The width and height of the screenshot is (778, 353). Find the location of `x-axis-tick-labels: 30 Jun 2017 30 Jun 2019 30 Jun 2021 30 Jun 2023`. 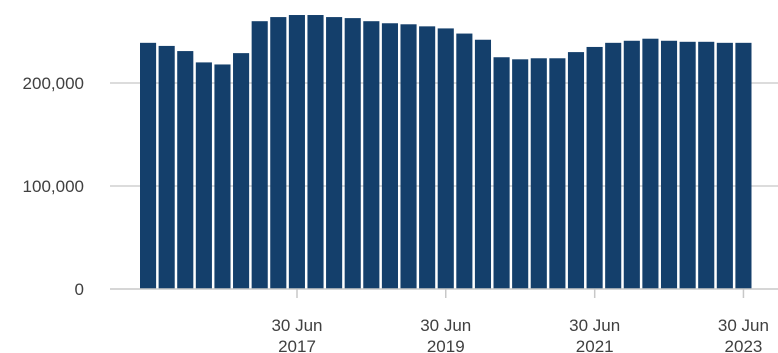

x-axis-tick-labels: 30 Jun 2017 30 Jun 2019 30 Jun 2021 30 Jun 2023 is located at coordinates (519, 334).